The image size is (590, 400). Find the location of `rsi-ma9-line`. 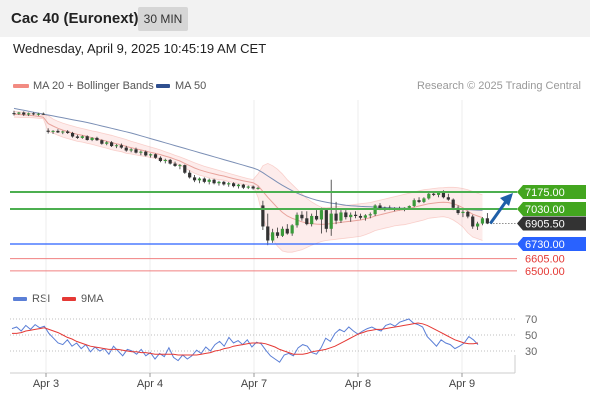

rsi-ma9-line is located at coordinates (245, 339).